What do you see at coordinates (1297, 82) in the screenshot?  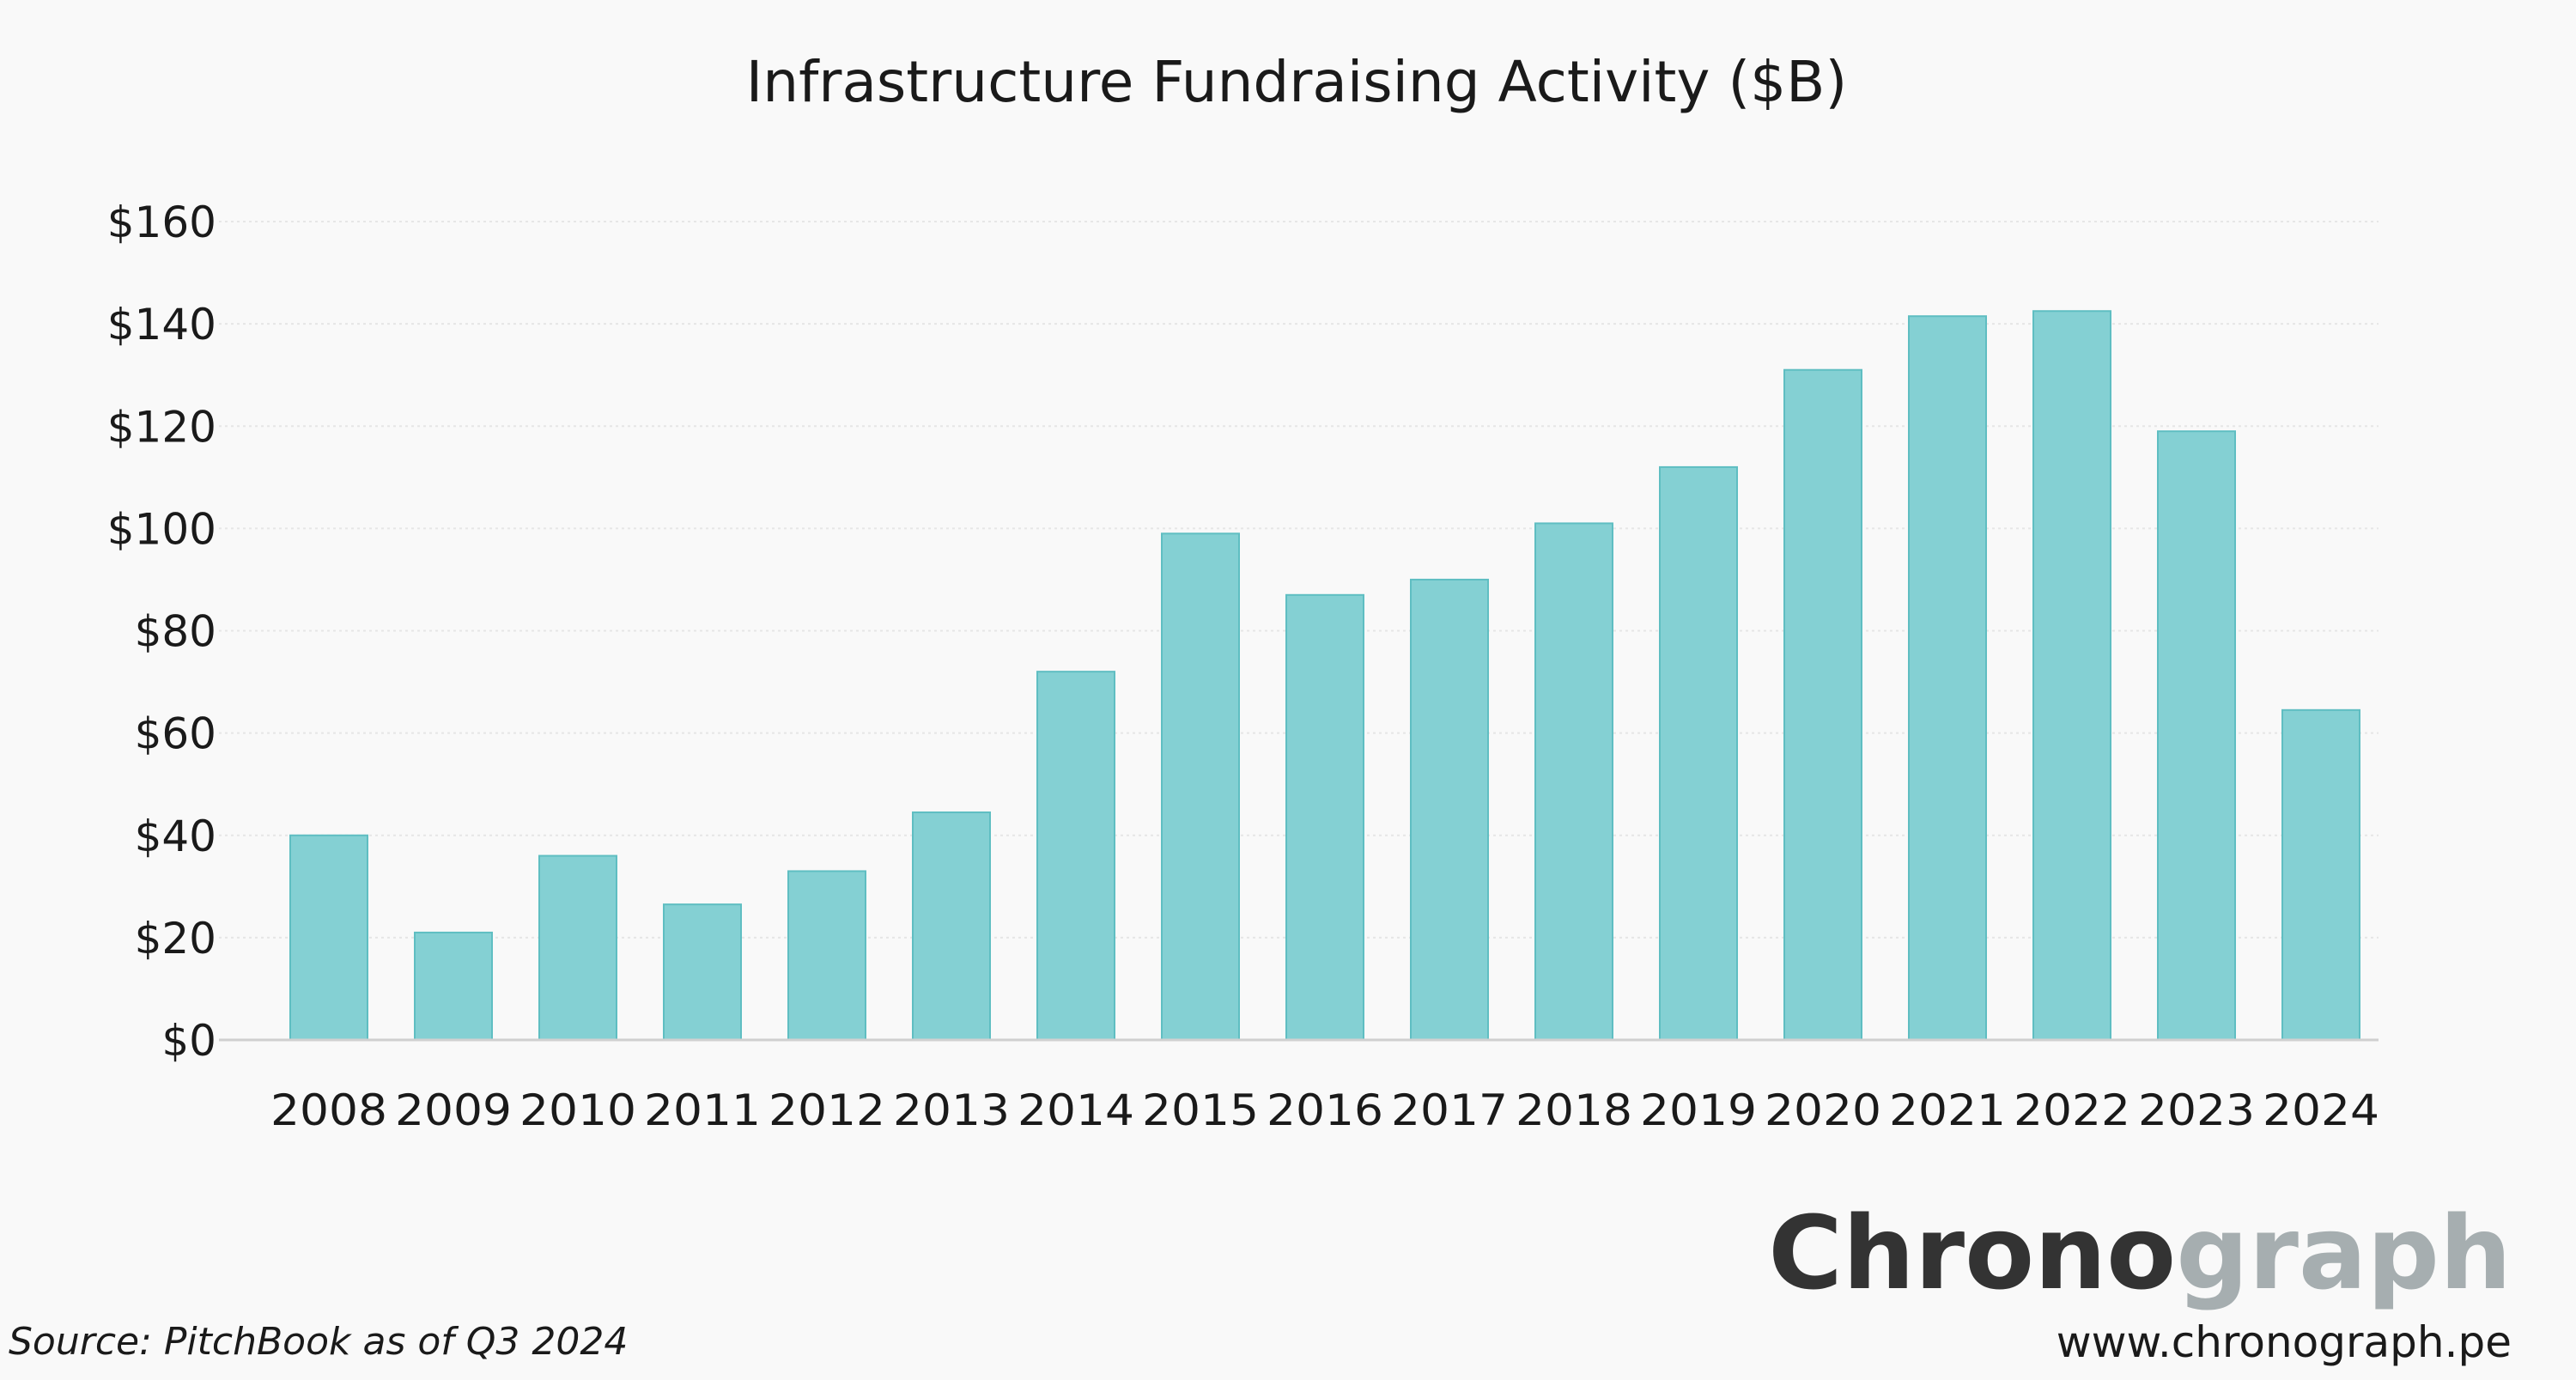 I see `chart-title: Infrastructure Fundraising Activity ($B)` at bounding box center [1297, 82].